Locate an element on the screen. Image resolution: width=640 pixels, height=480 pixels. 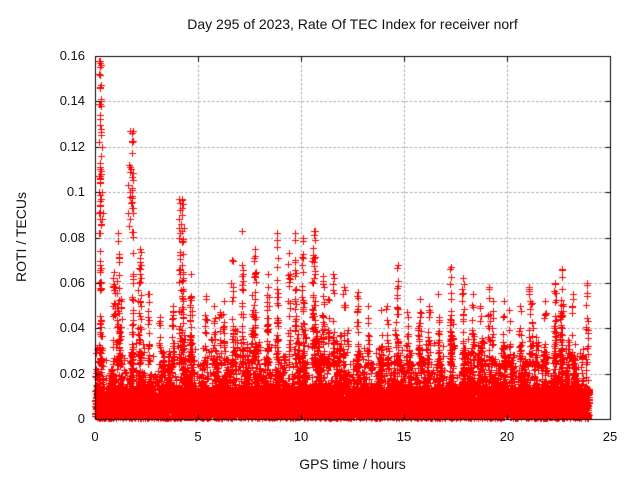
x-tick-label: 25 is located at coordinates (610, 436).